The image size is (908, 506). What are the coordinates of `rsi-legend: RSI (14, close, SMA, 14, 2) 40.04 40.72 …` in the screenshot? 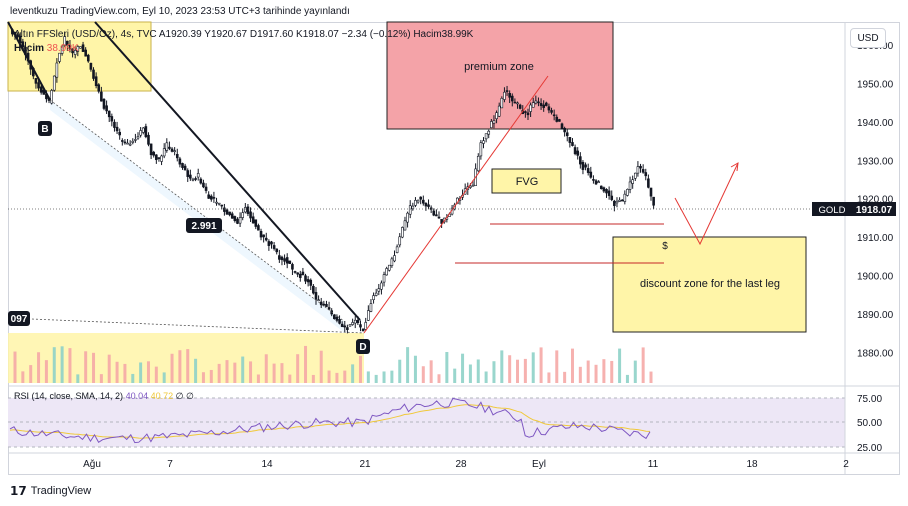 It's located at (104, 396).